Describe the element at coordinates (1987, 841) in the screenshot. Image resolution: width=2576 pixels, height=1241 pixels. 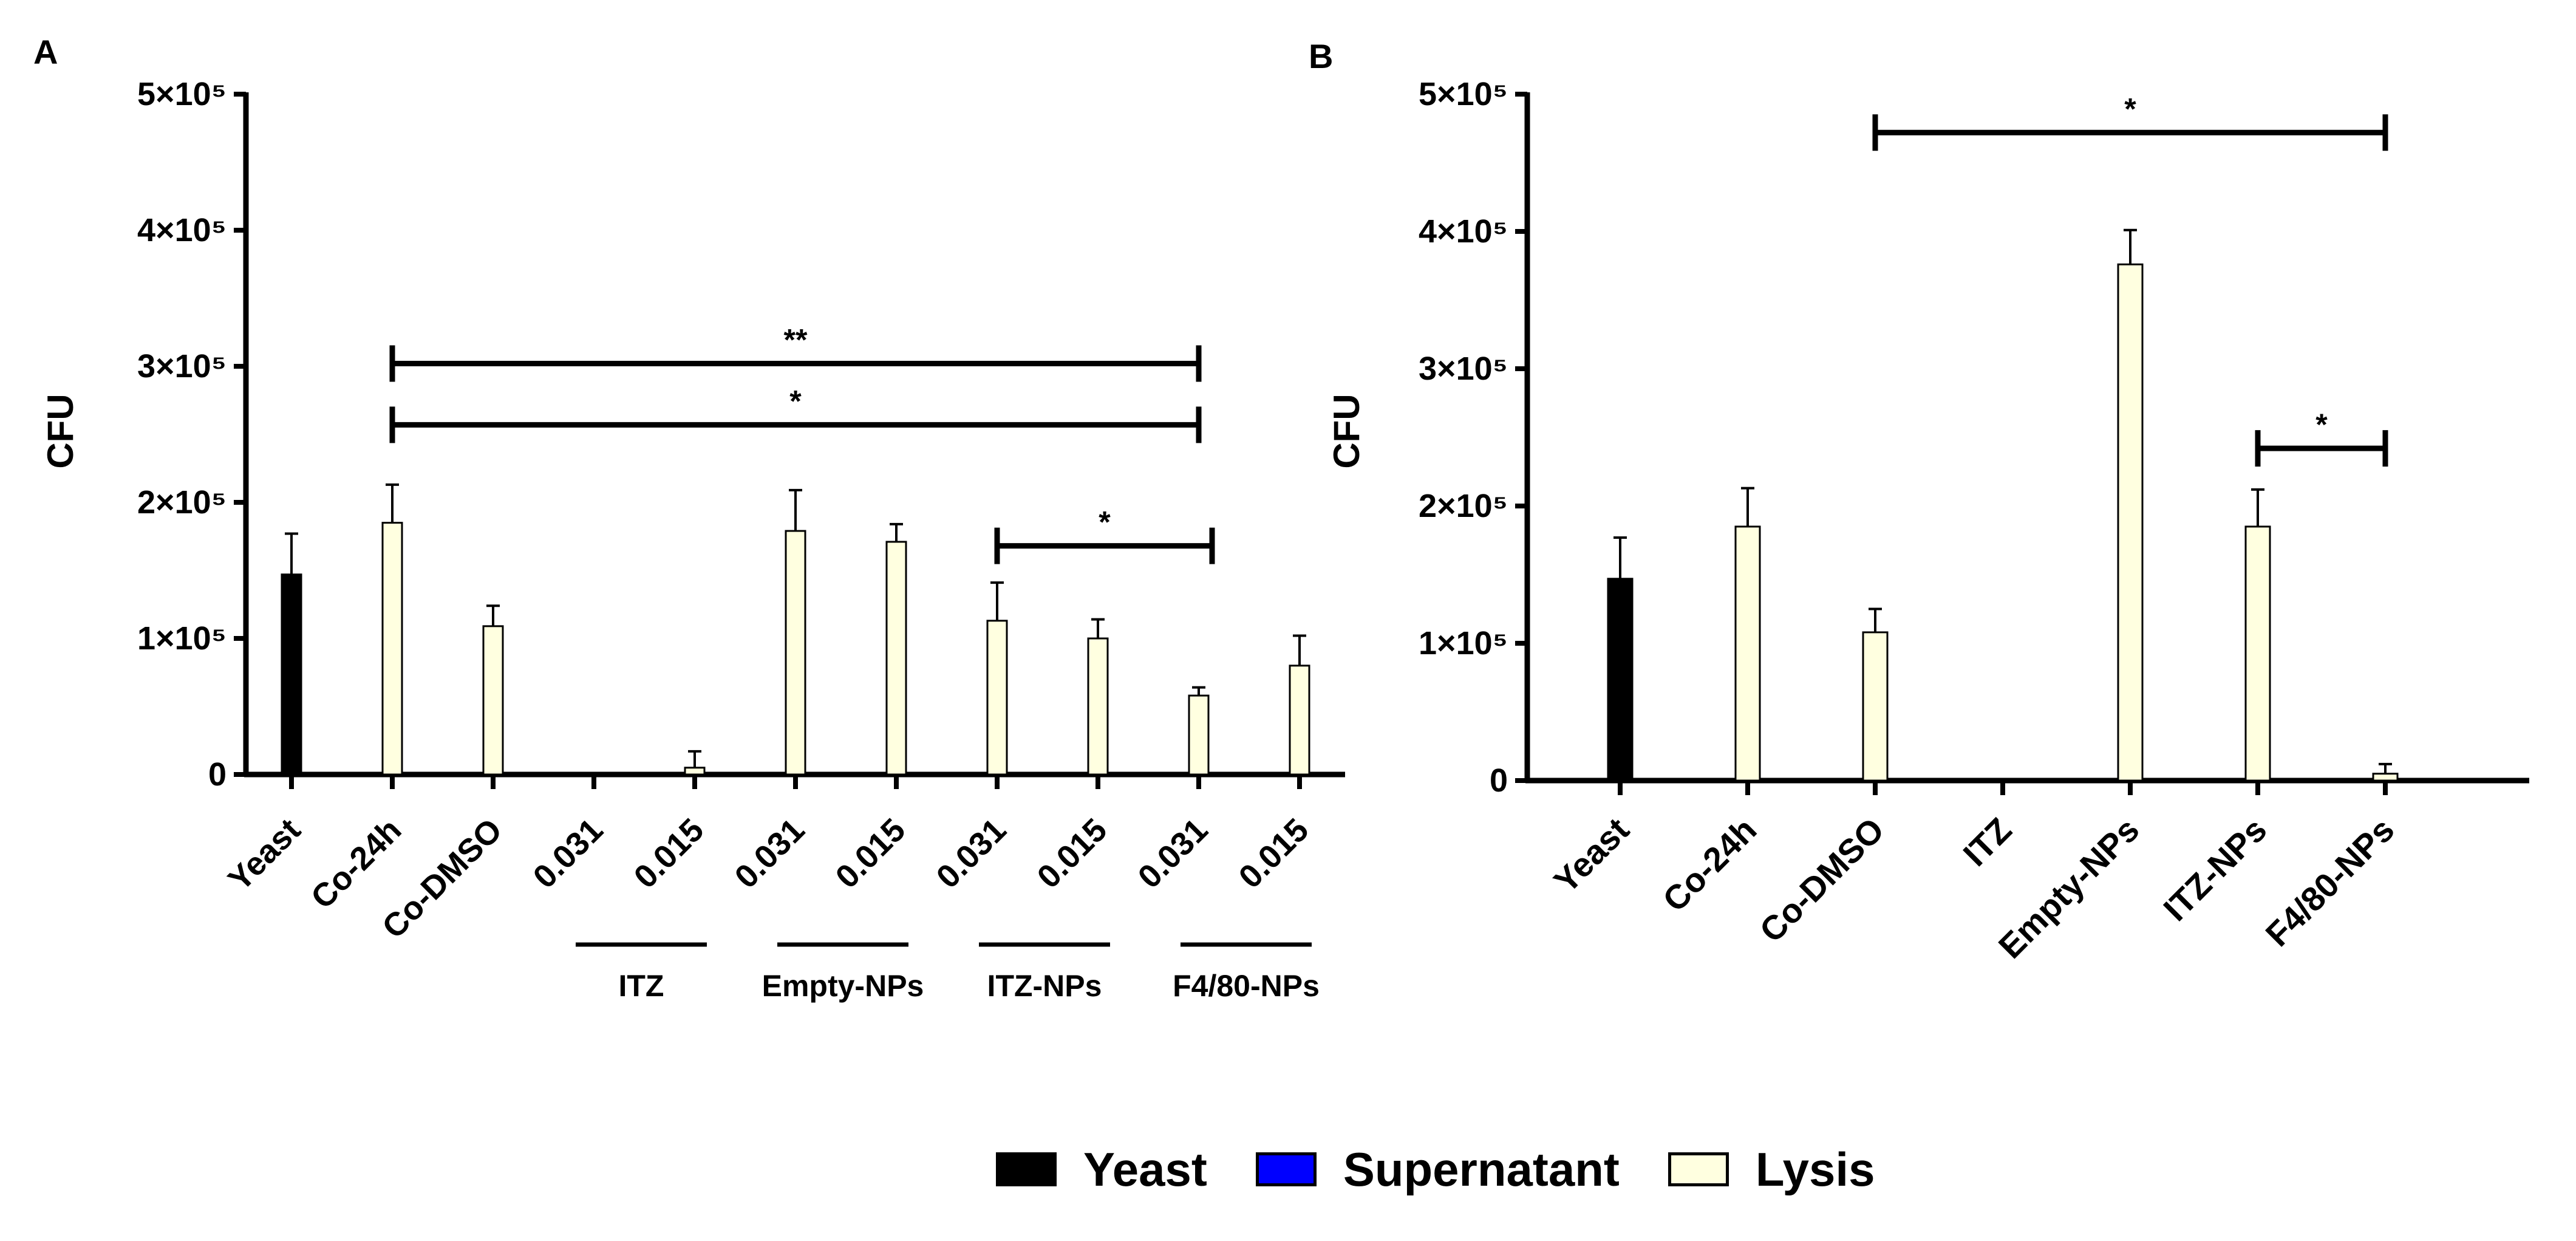
I see `panel-b-category-label-itz: ITZ` at that location.